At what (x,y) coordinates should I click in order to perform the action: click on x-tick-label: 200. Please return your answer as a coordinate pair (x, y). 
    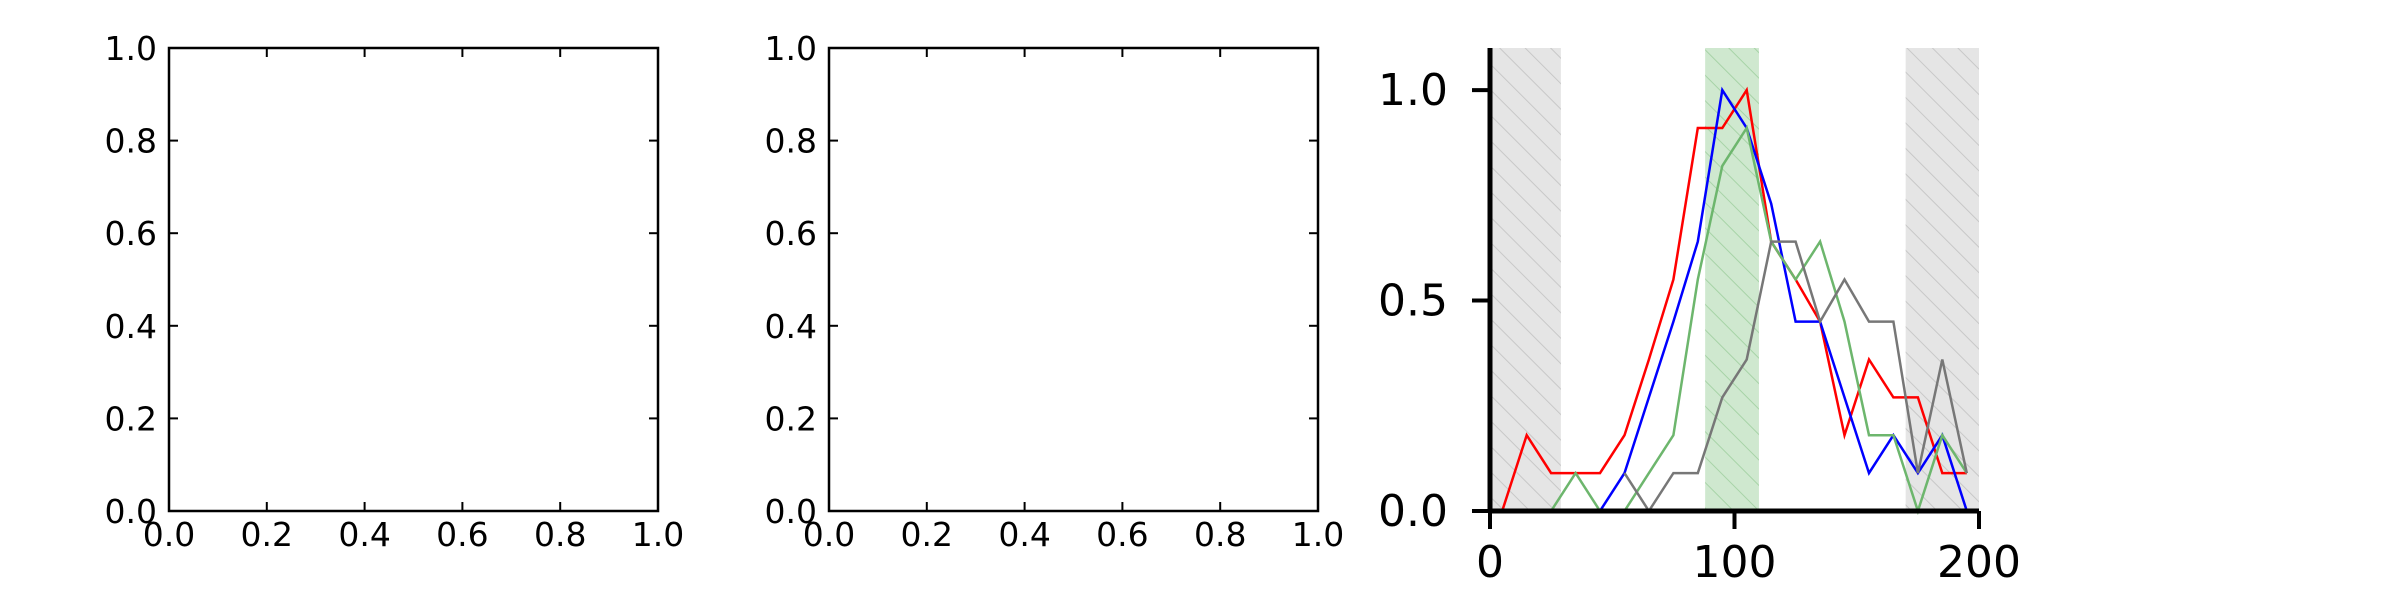
    Looking at the image, I should click on (1979, 562).